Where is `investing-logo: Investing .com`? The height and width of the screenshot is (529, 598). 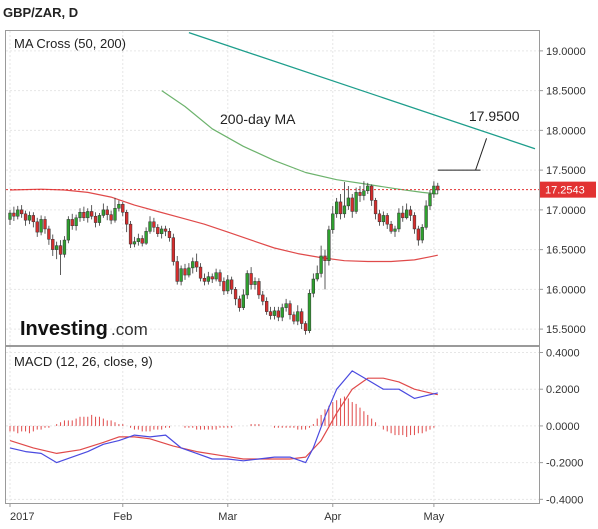 investing-logo: Investing .com is located at coordinates (84, 329).